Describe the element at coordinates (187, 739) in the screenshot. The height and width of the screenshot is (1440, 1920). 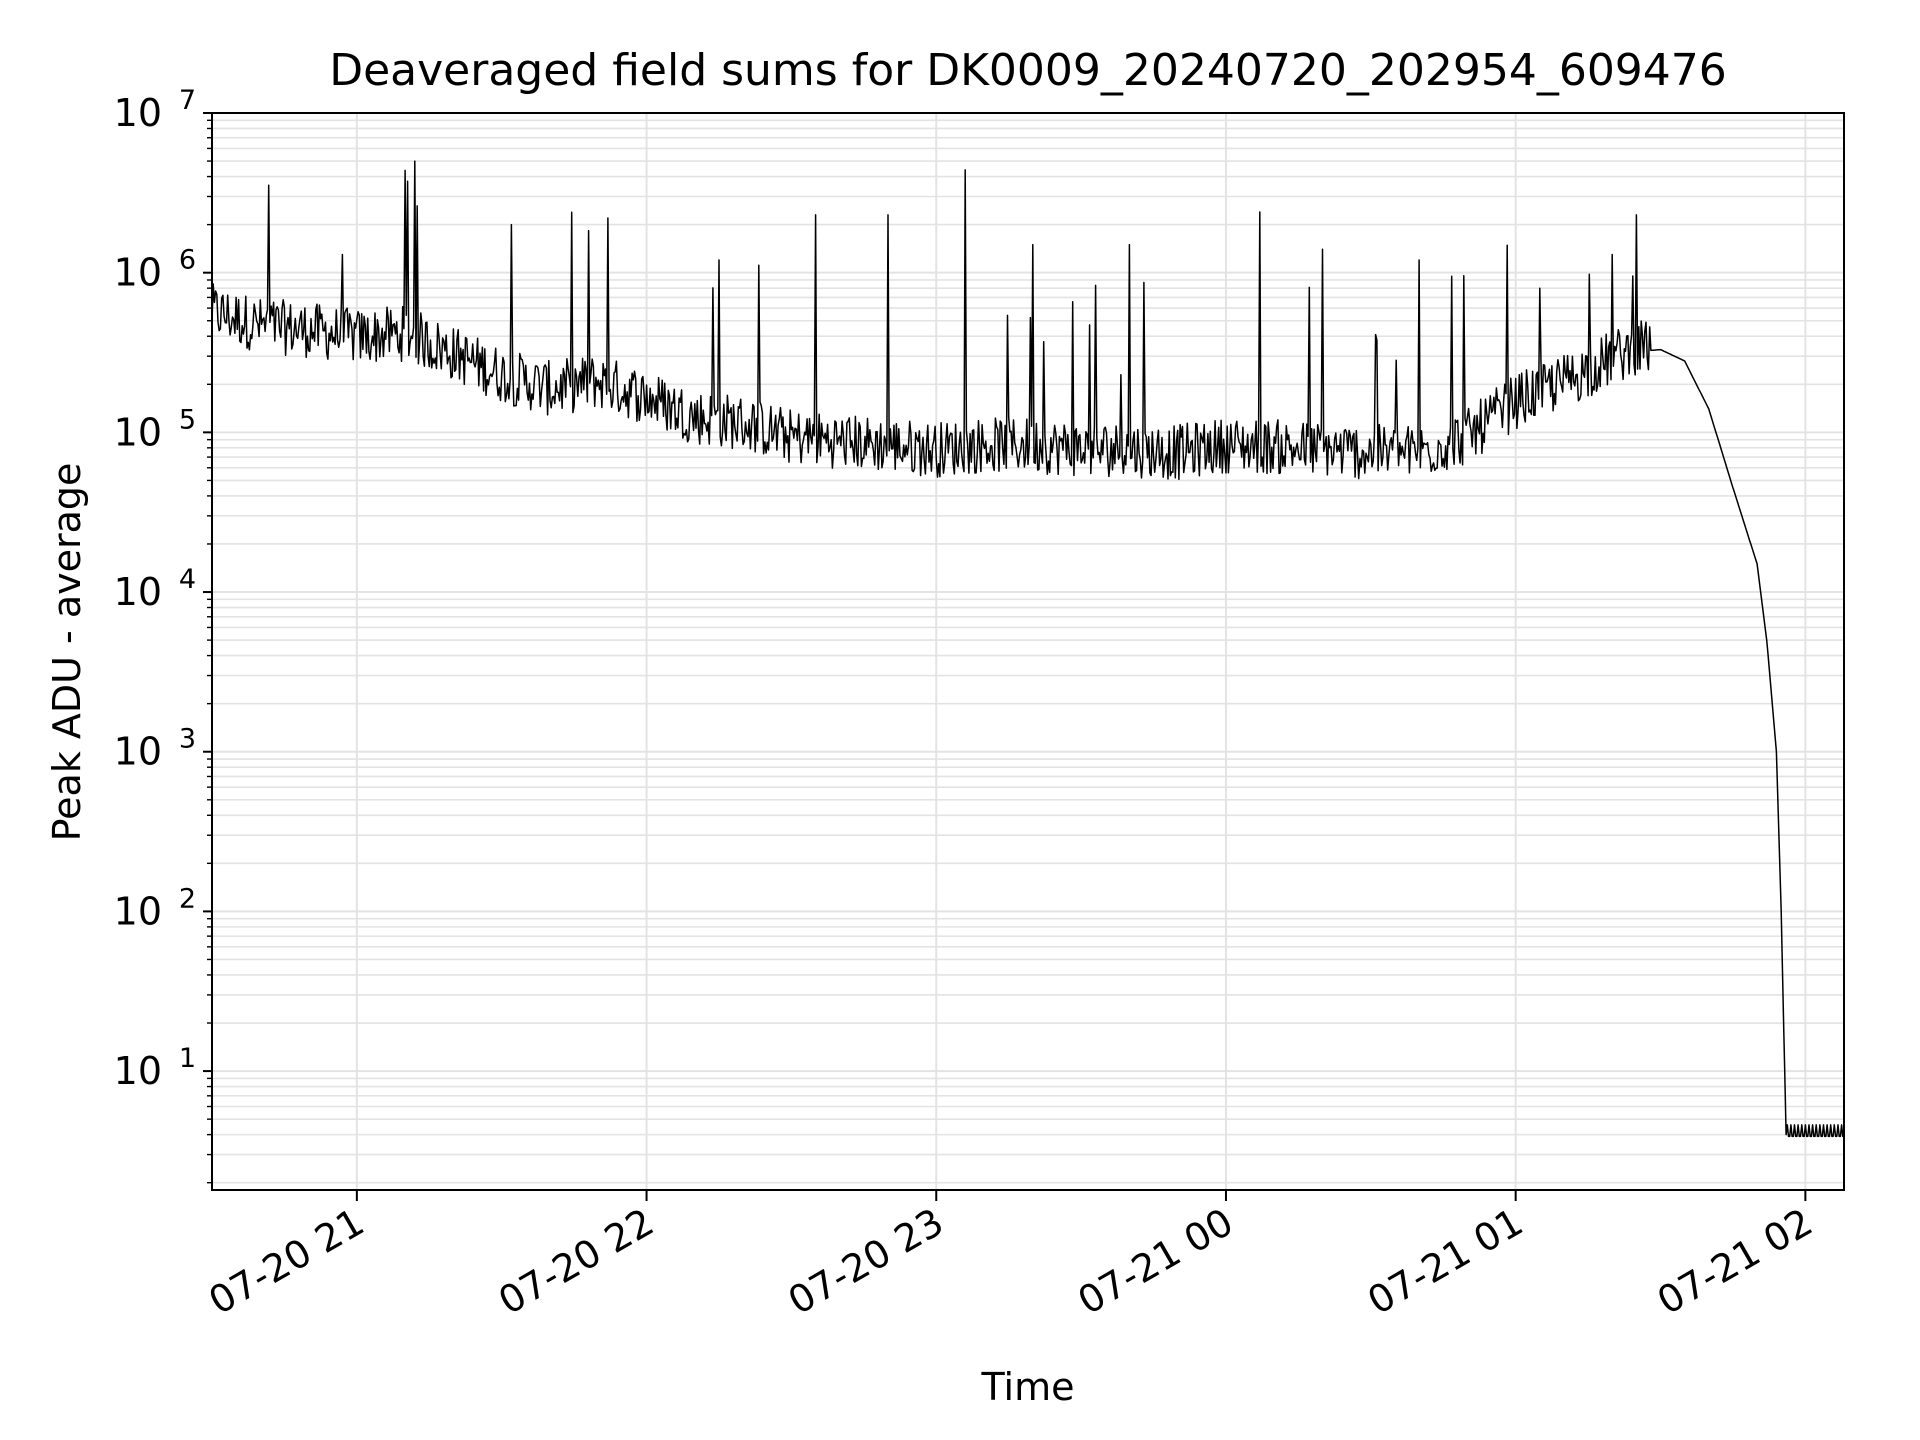
I see `y-tick-label-exponent: 3` at that location.